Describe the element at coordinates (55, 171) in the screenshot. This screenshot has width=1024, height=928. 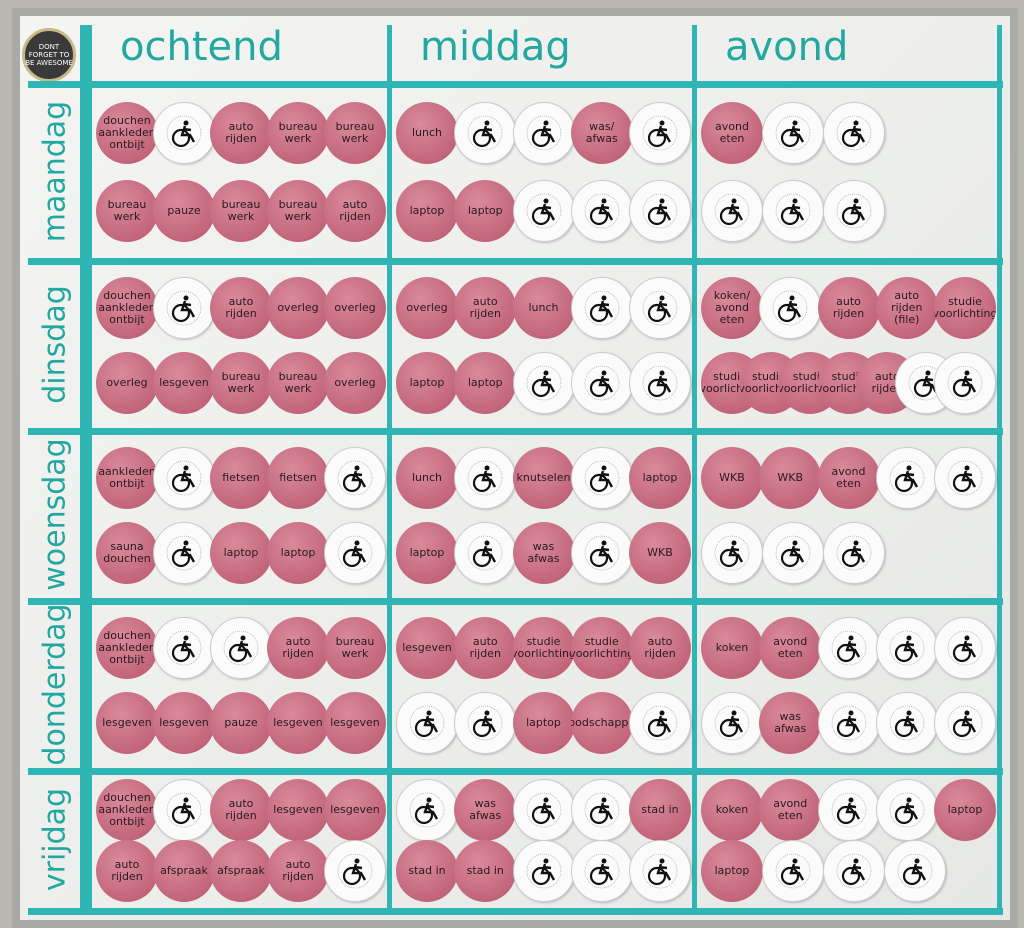
I see `day-label: maandag` at that location.